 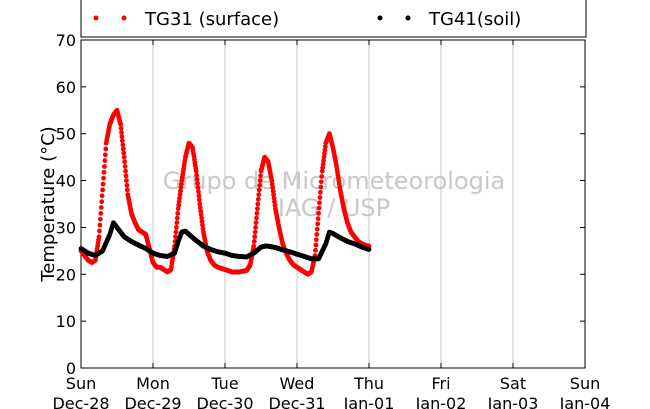 What do you see at coordinates (211, 19) in the screenshot?
I see `legend-label-surface: TG31 (surface)` at bounding box center [211, 19].